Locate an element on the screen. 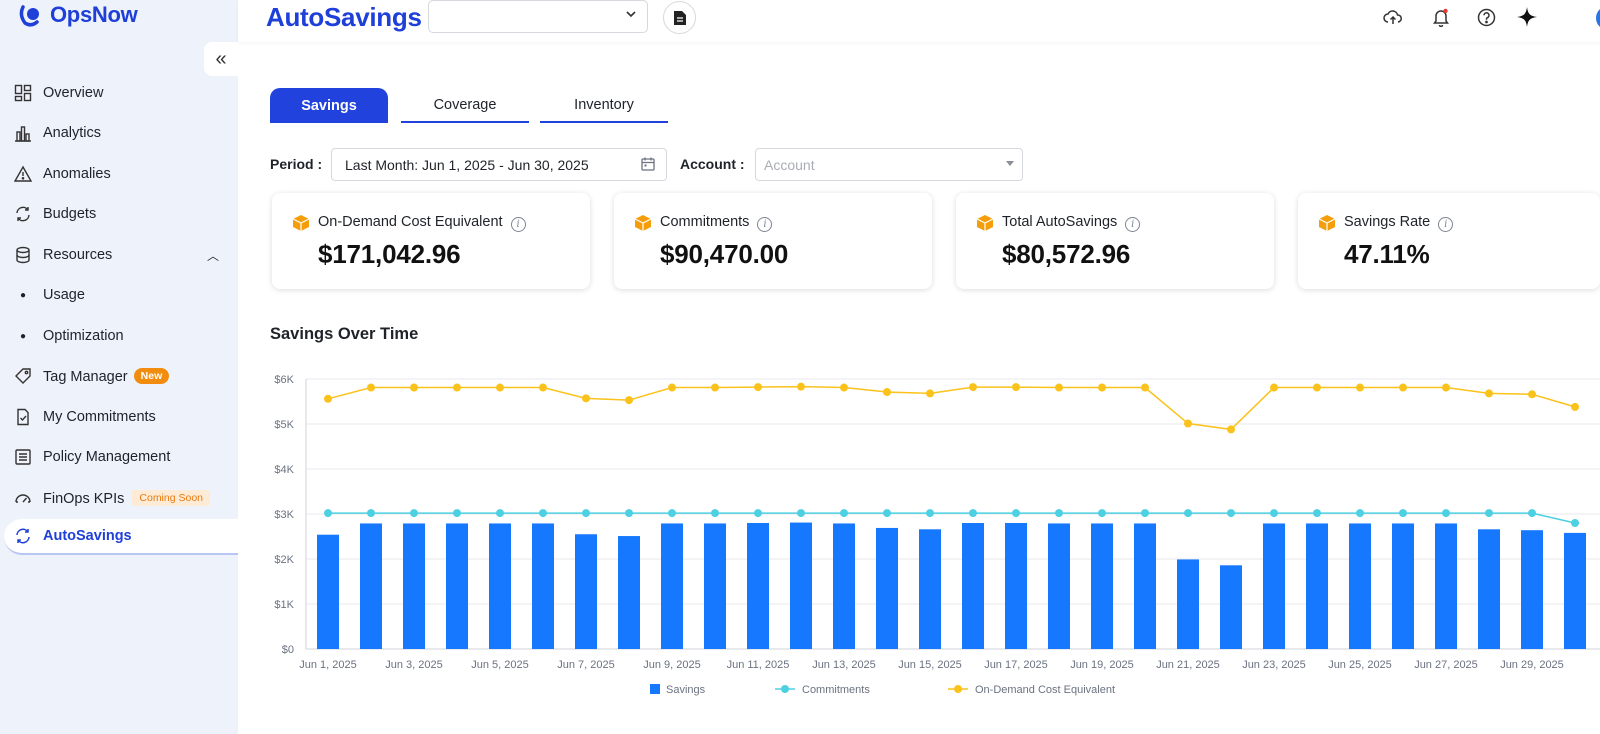 The width and height of the screenshot is (1600, 734). sidebar-item-text: Tag Manager is located at coordinates (85, 376).